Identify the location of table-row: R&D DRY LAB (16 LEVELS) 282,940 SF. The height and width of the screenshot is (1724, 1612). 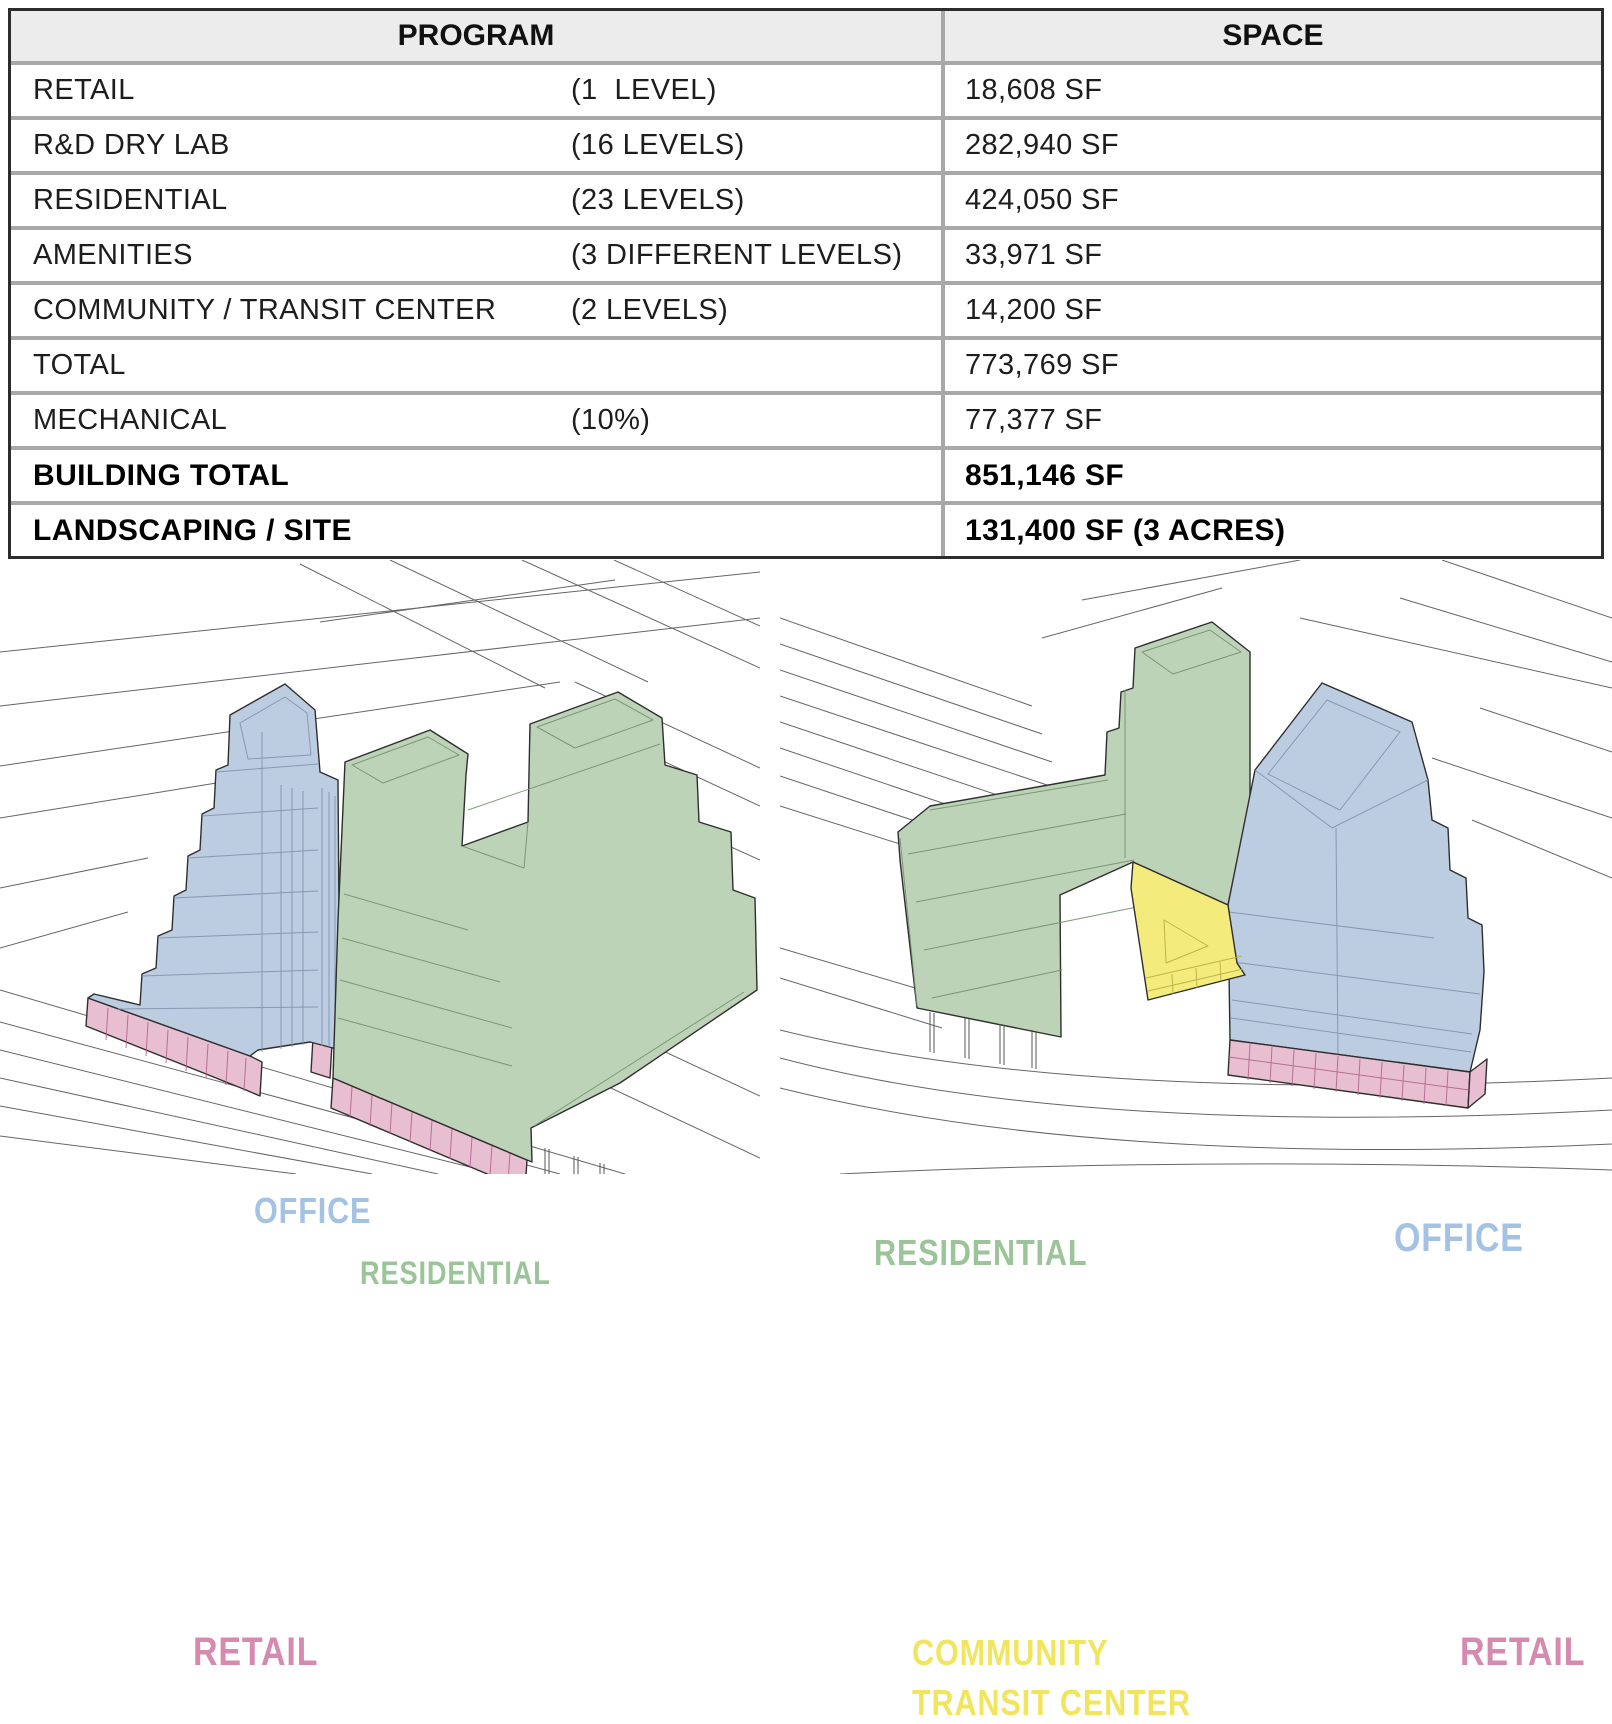
(806, 143).